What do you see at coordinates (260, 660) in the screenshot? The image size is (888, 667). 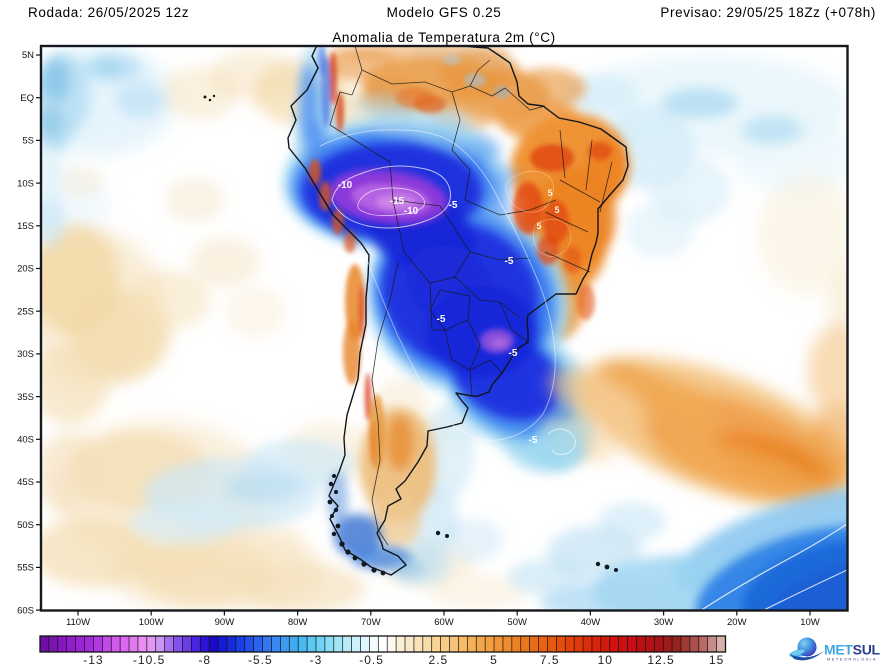 I see `svg-text: -5.5` at bounding box center [260, 660].